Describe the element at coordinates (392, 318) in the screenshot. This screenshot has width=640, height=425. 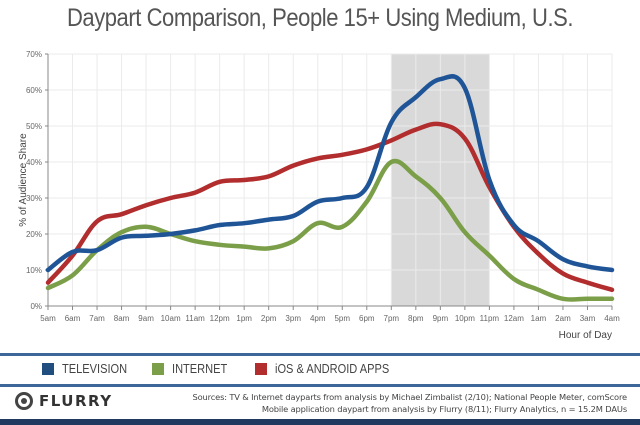
I see `x-tick-label: 7pm` at that location.